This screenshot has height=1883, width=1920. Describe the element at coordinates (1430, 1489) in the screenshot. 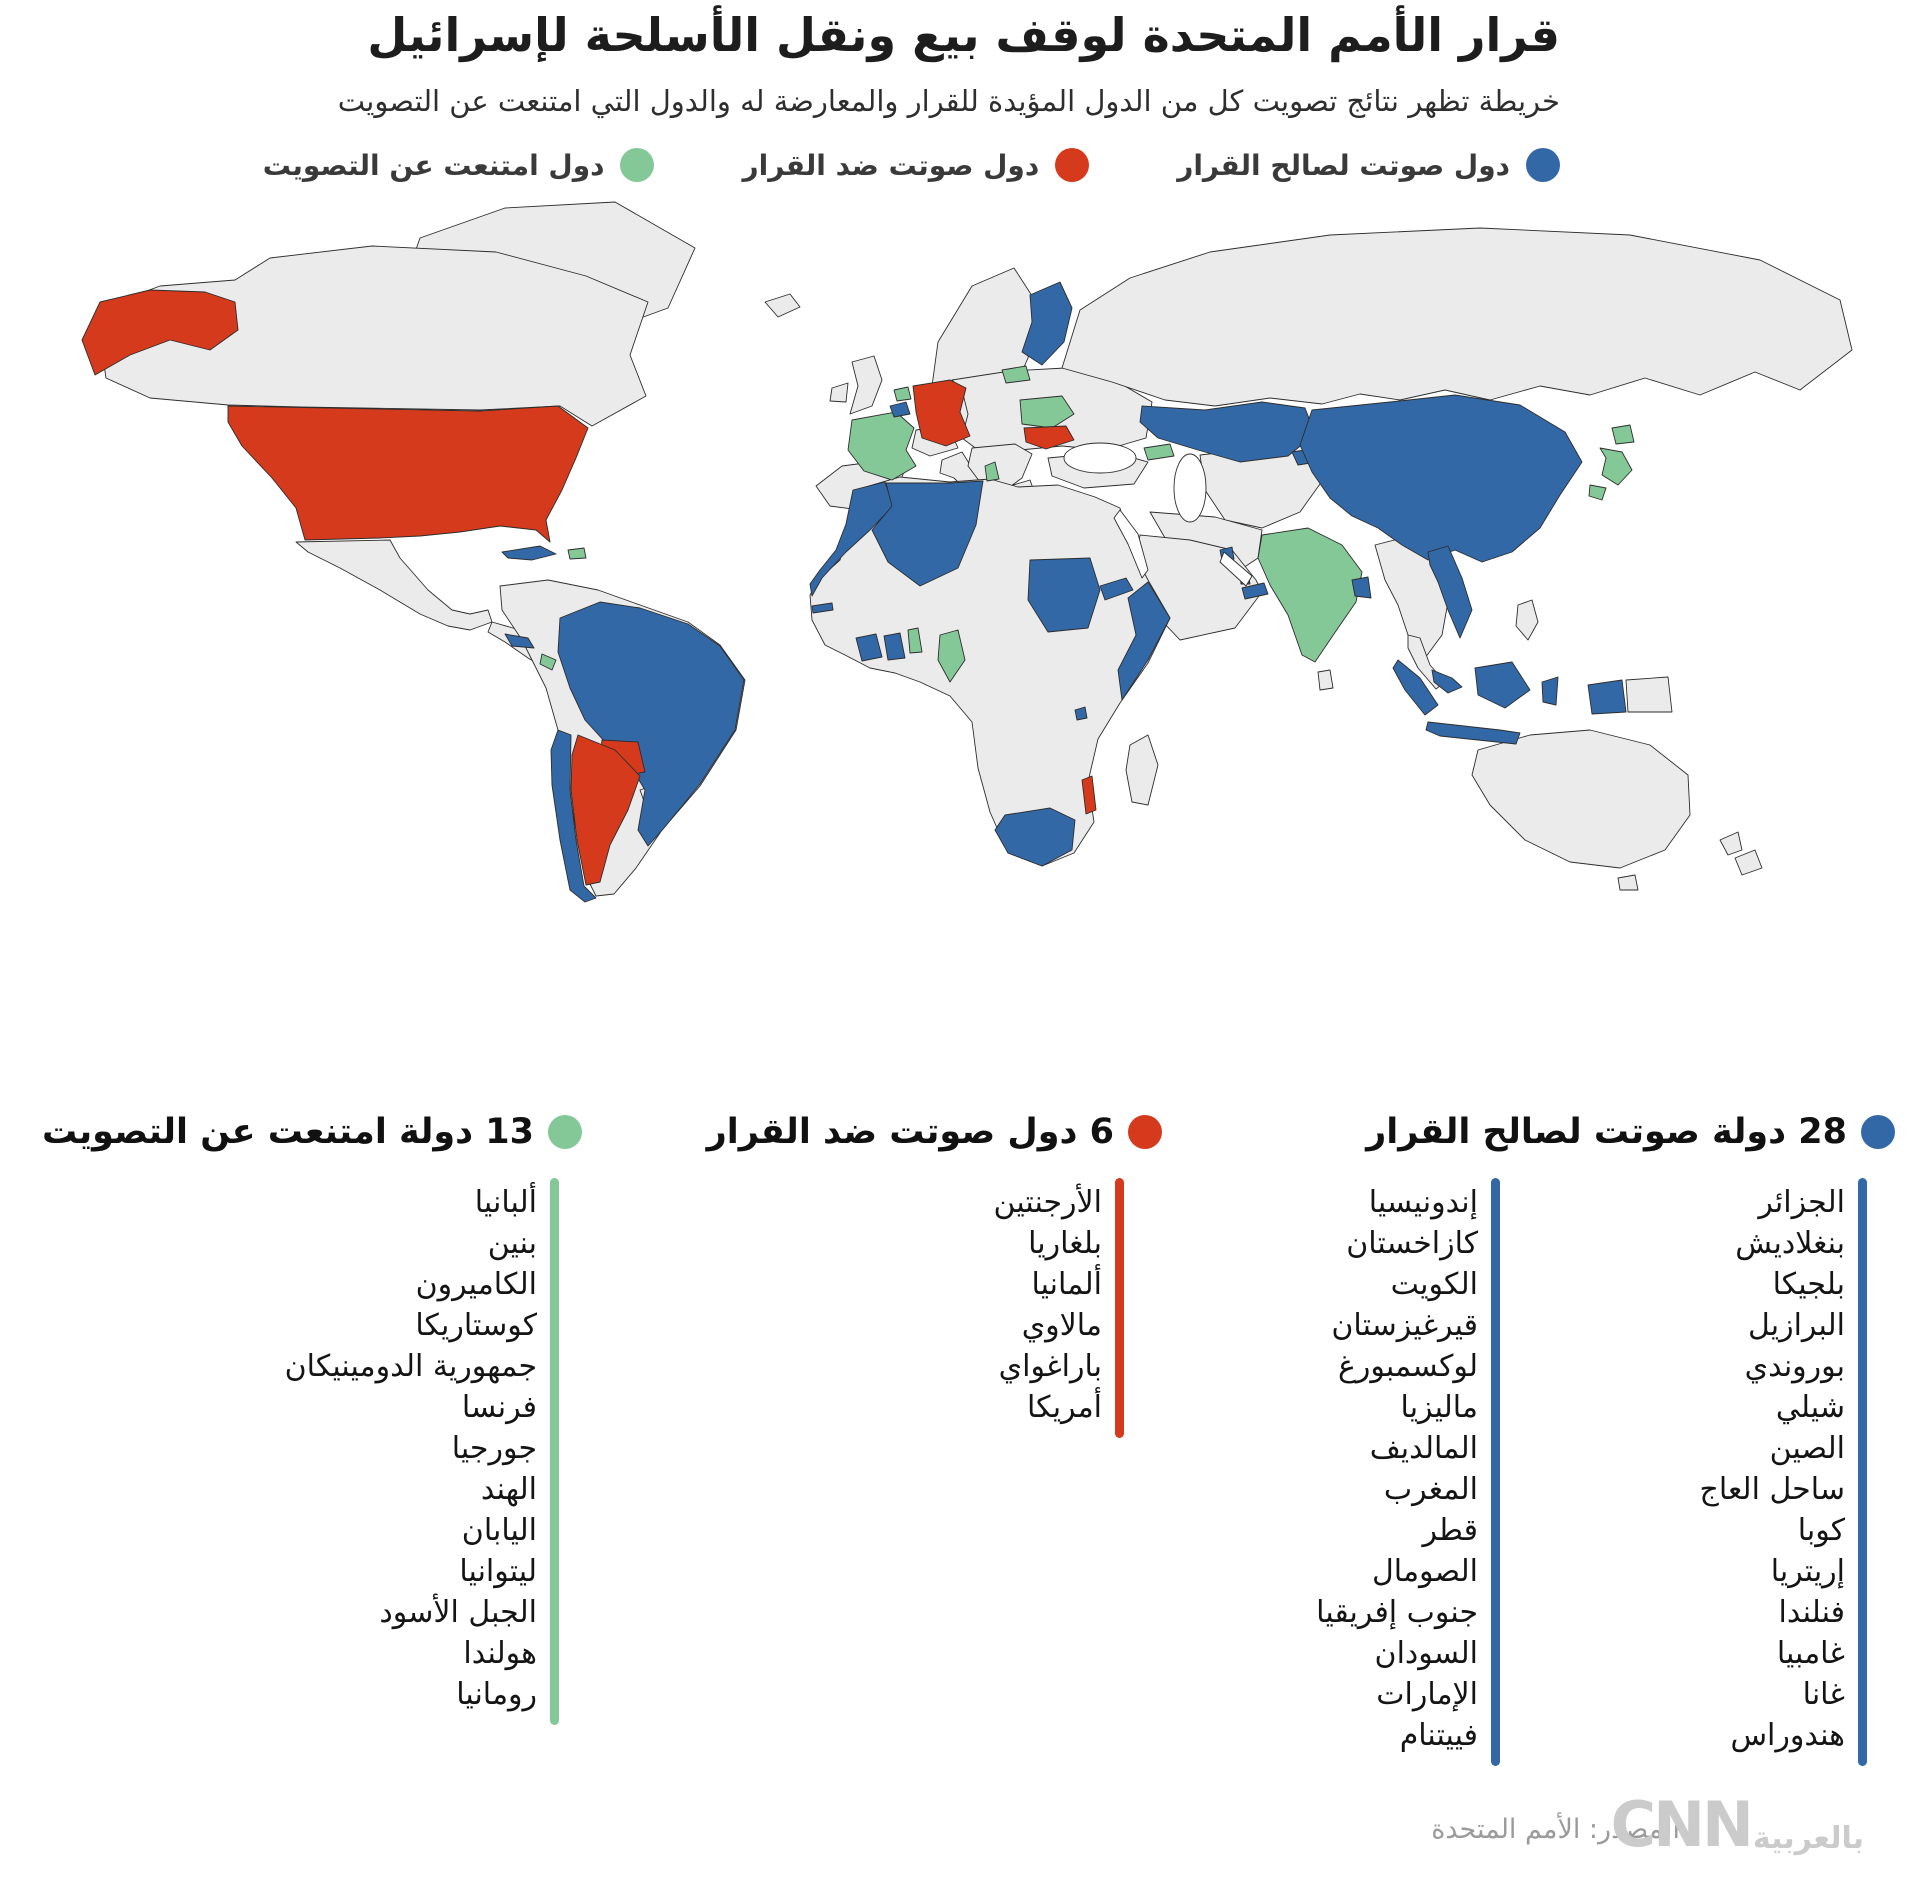

I see `country-item: المغرب` at that location.